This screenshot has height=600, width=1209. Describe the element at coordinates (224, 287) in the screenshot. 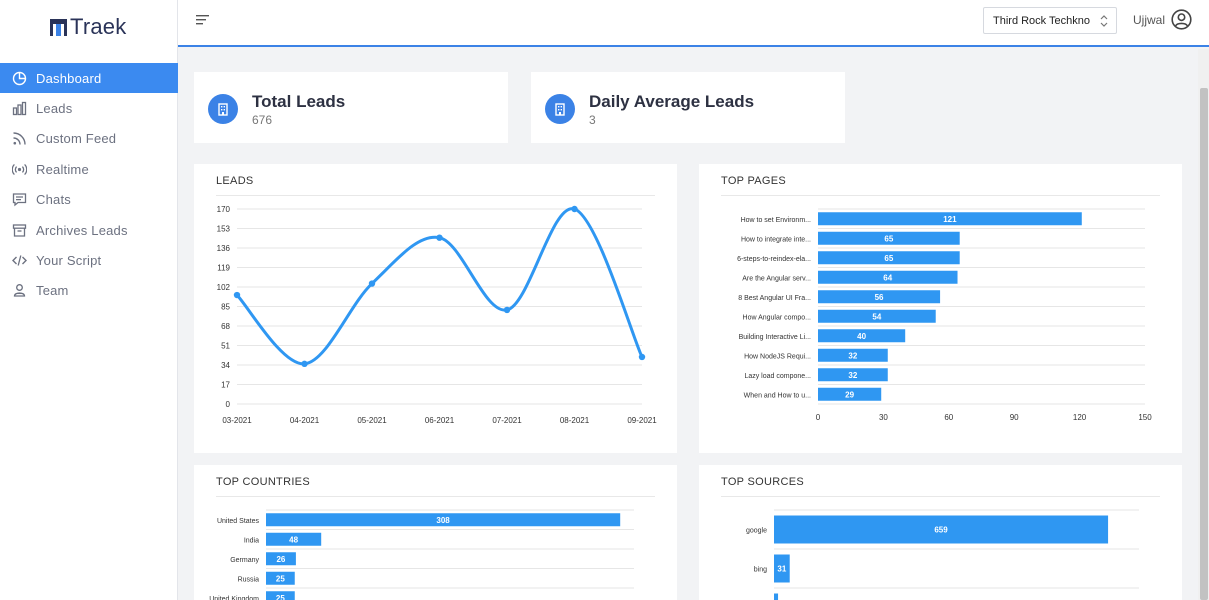

I see `y-tick-label: 102` at that location.